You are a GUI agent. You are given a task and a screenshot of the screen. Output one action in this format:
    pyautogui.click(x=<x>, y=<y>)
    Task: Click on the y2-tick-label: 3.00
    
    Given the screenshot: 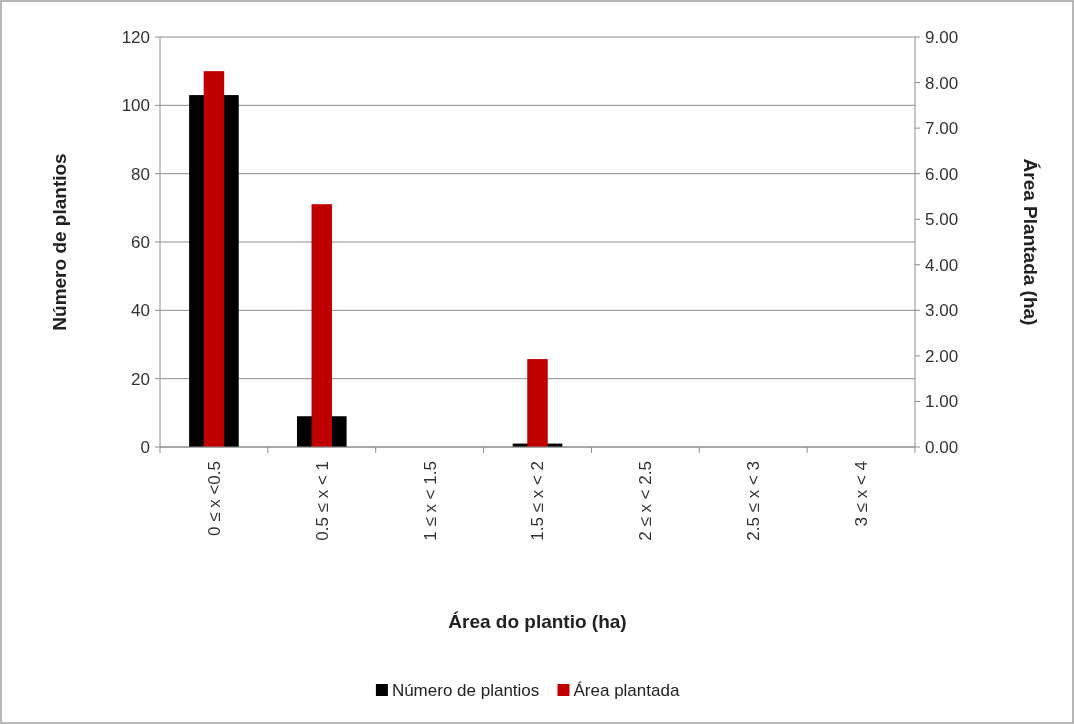 What is the action you would take?
    pyautogui.click(x=942, y=311)
    